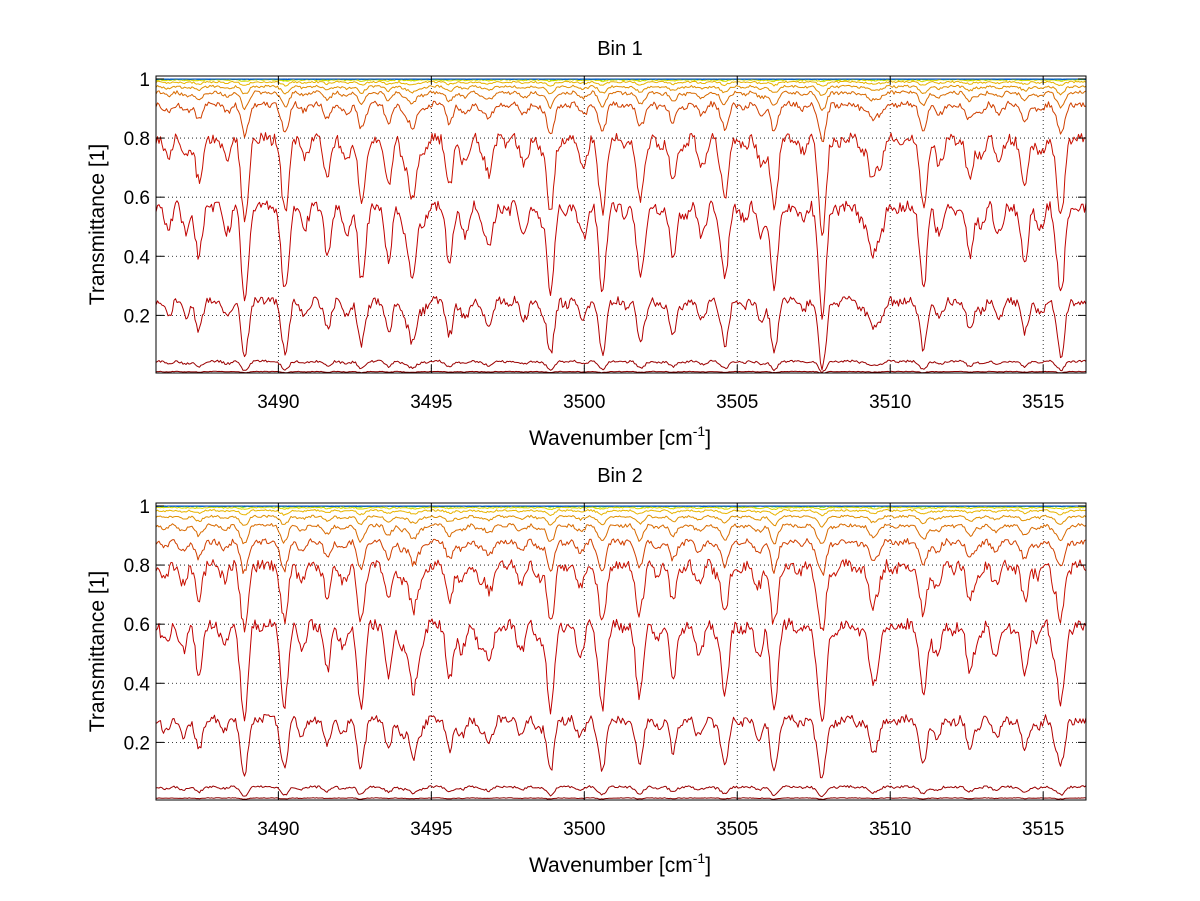  I want to click on chart-title: Bin 1, so click(620, 49).